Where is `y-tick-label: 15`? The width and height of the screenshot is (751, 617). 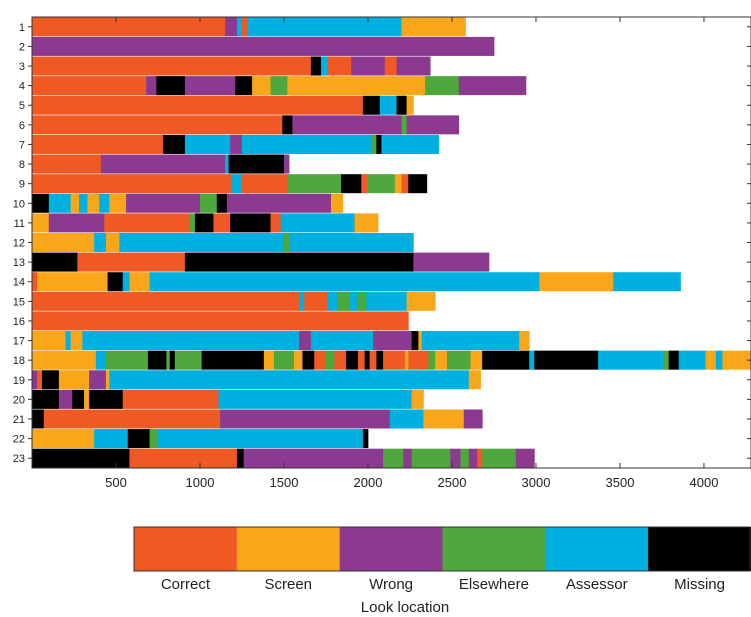 y-tick-label: 15 is located at coordinates (19, 302).